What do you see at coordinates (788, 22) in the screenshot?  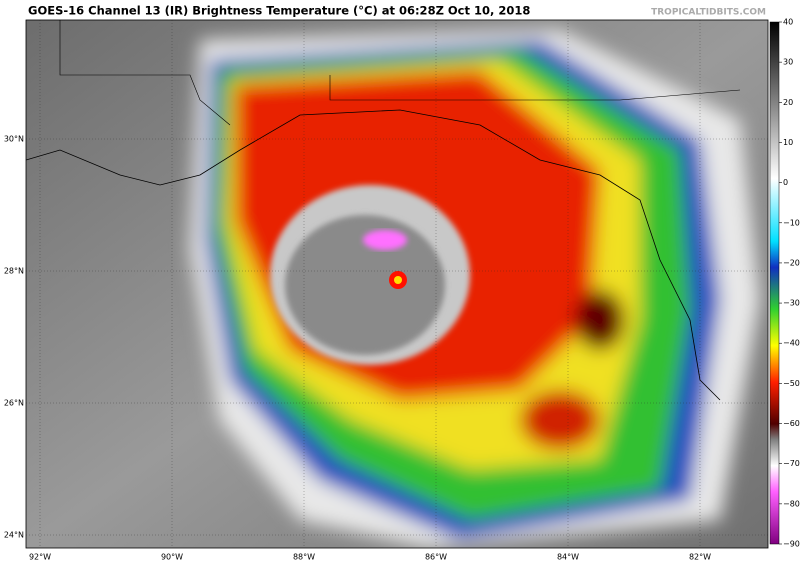 I see `colorbar-label: 40` at bounding box center [788, 22].